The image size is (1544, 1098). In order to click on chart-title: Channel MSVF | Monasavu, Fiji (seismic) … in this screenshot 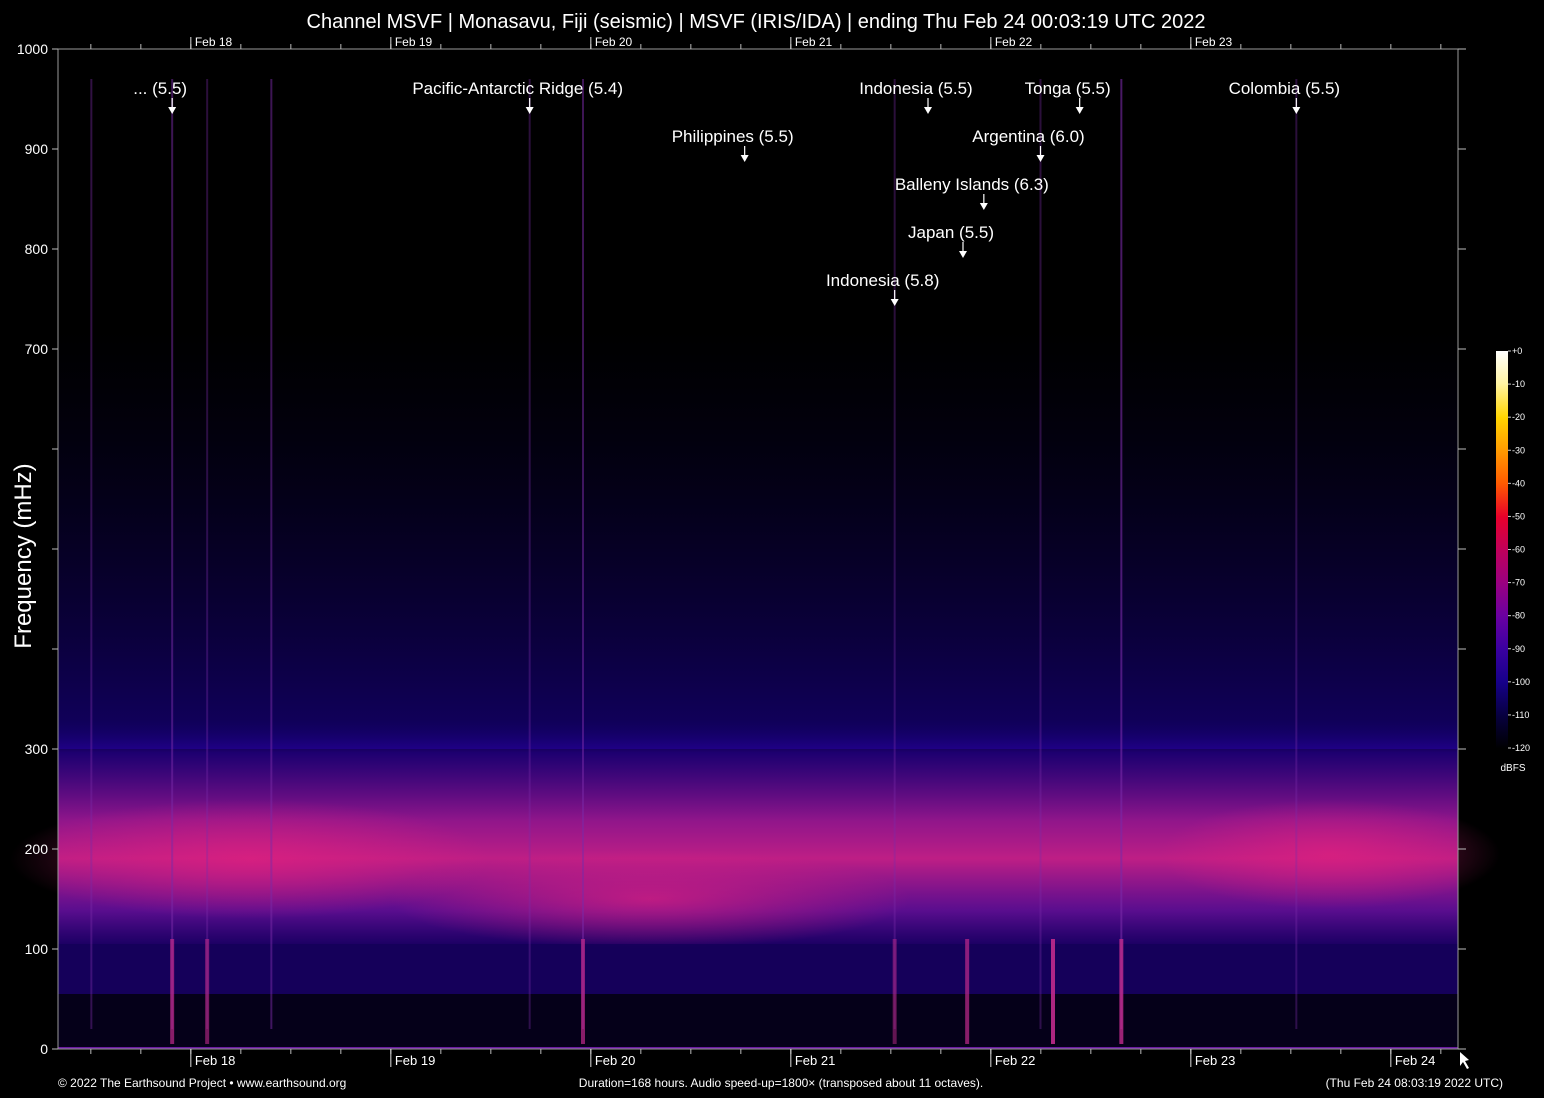, I will do `click(756, 22)`.